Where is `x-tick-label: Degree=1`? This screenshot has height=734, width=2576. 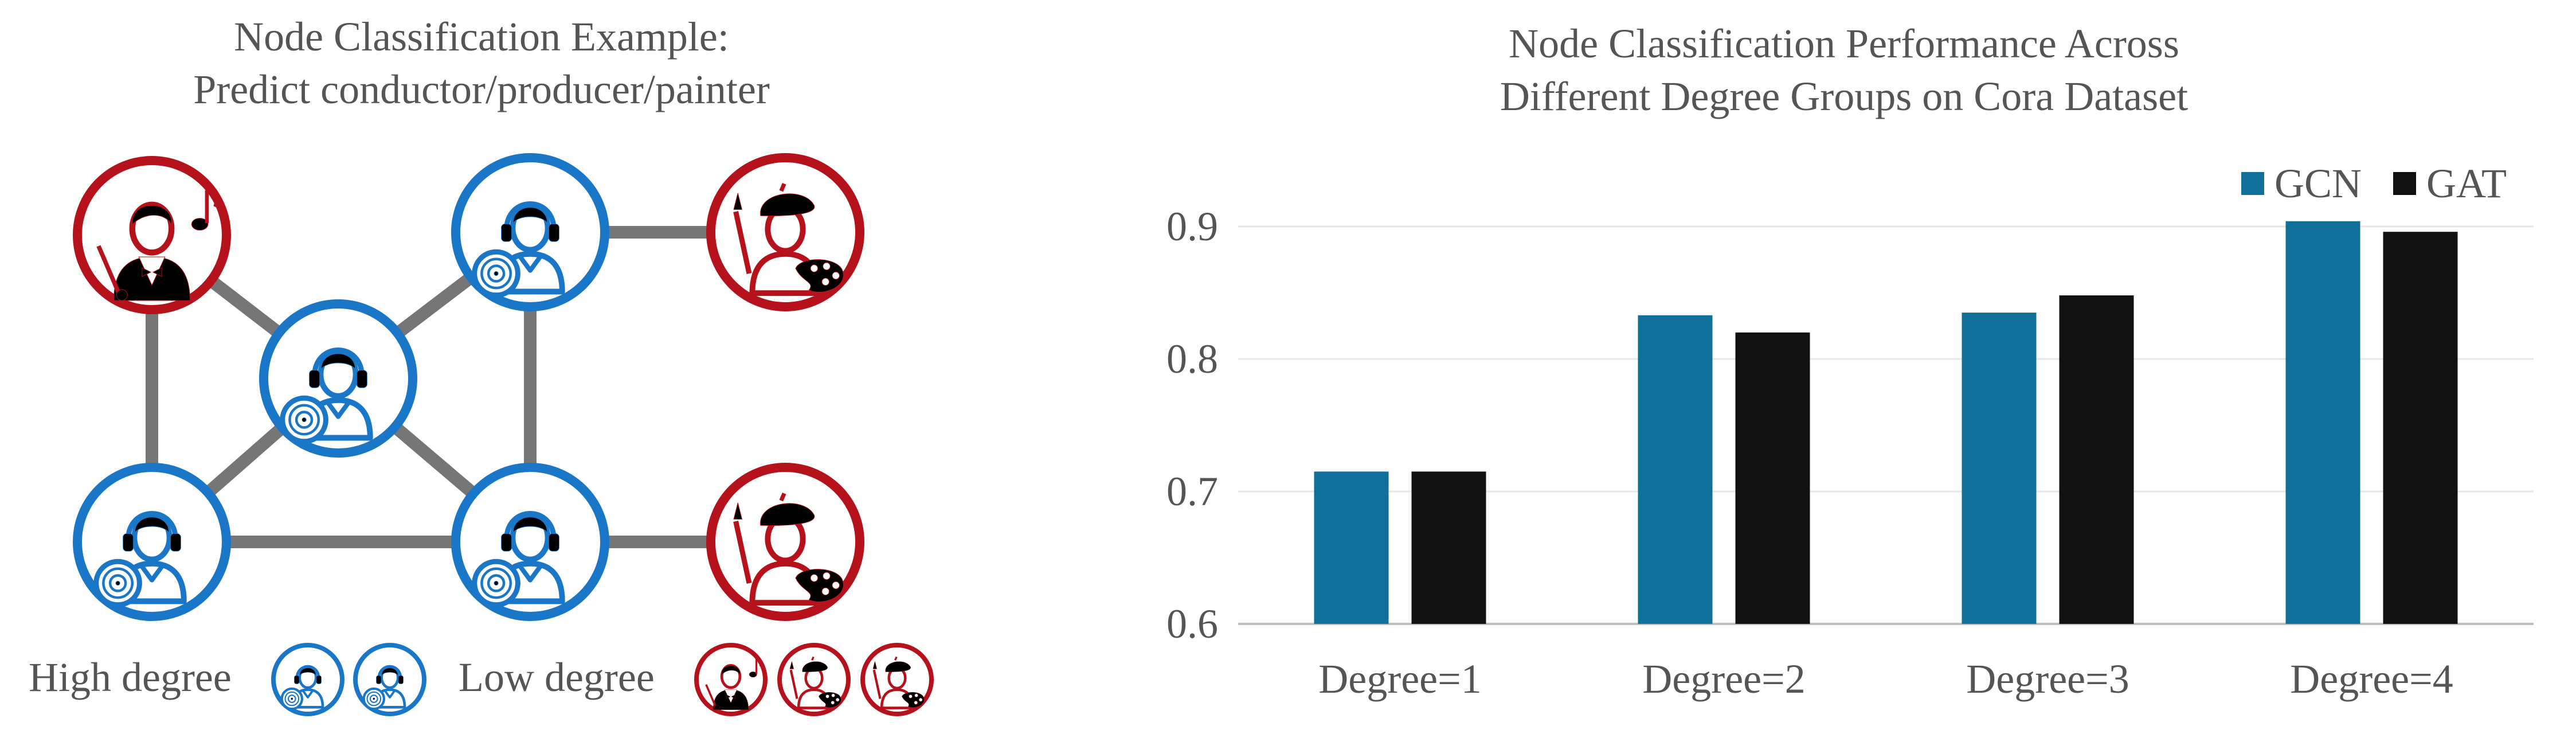 x-tick-label: Degree=1 is located at coordinates (1399, 679).